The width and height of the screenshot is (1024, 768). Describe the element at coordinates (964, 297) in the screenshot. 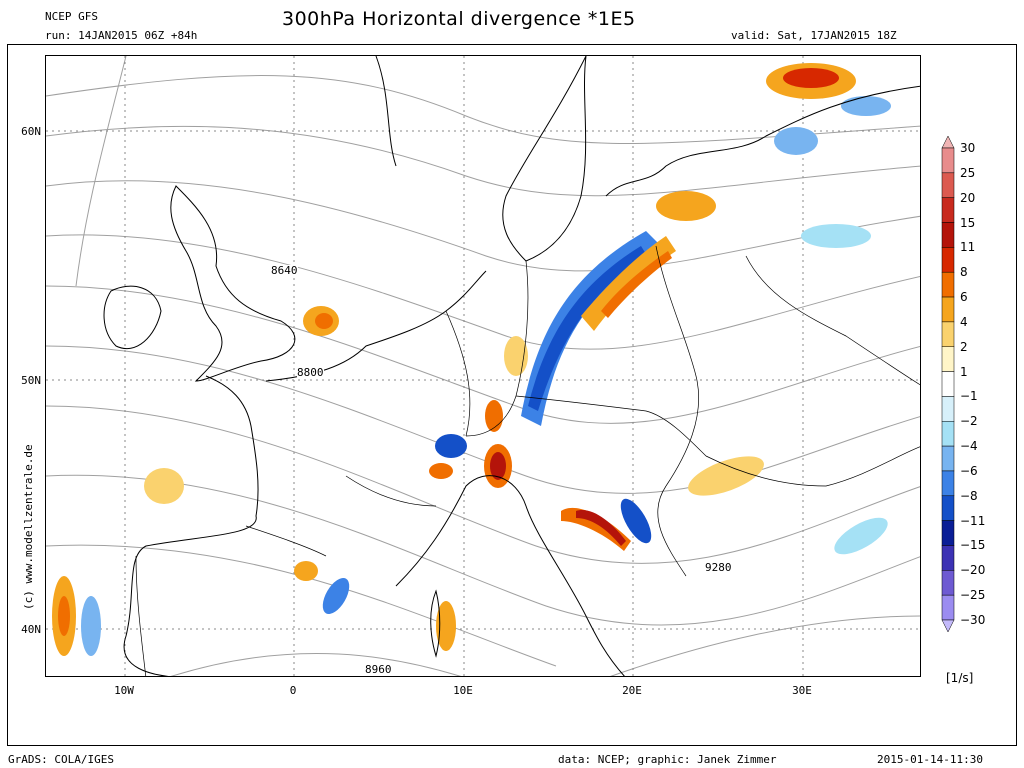

I see `colorbar-level-label: 6` at that location.